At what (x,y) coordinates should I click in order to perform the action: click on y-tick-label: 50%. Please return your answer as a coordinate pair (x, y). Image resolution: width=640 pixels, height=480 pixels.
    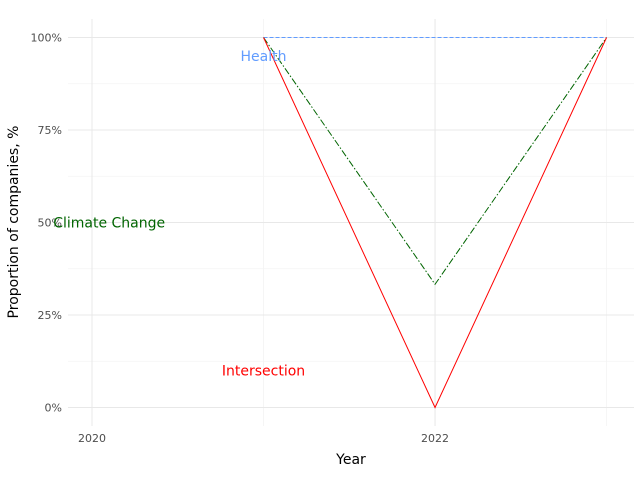
    Looking at the image, I should click on (50, 223).